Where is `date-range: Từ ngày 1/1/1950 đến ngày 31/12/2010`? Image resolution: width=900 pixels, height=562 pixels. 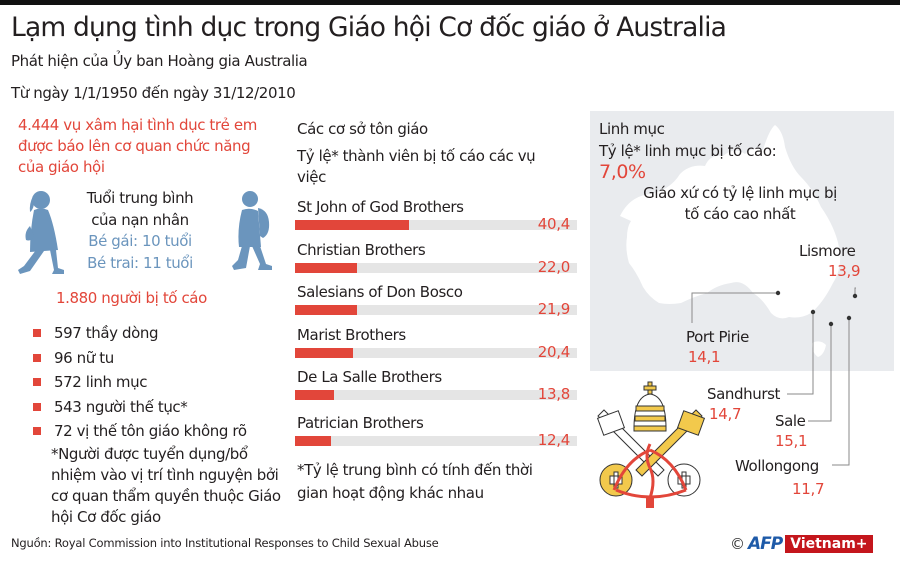 date-range: Từ ngày 1/1/1950 đến ngày 31/12/2010 is located at coordinates (153, 93).